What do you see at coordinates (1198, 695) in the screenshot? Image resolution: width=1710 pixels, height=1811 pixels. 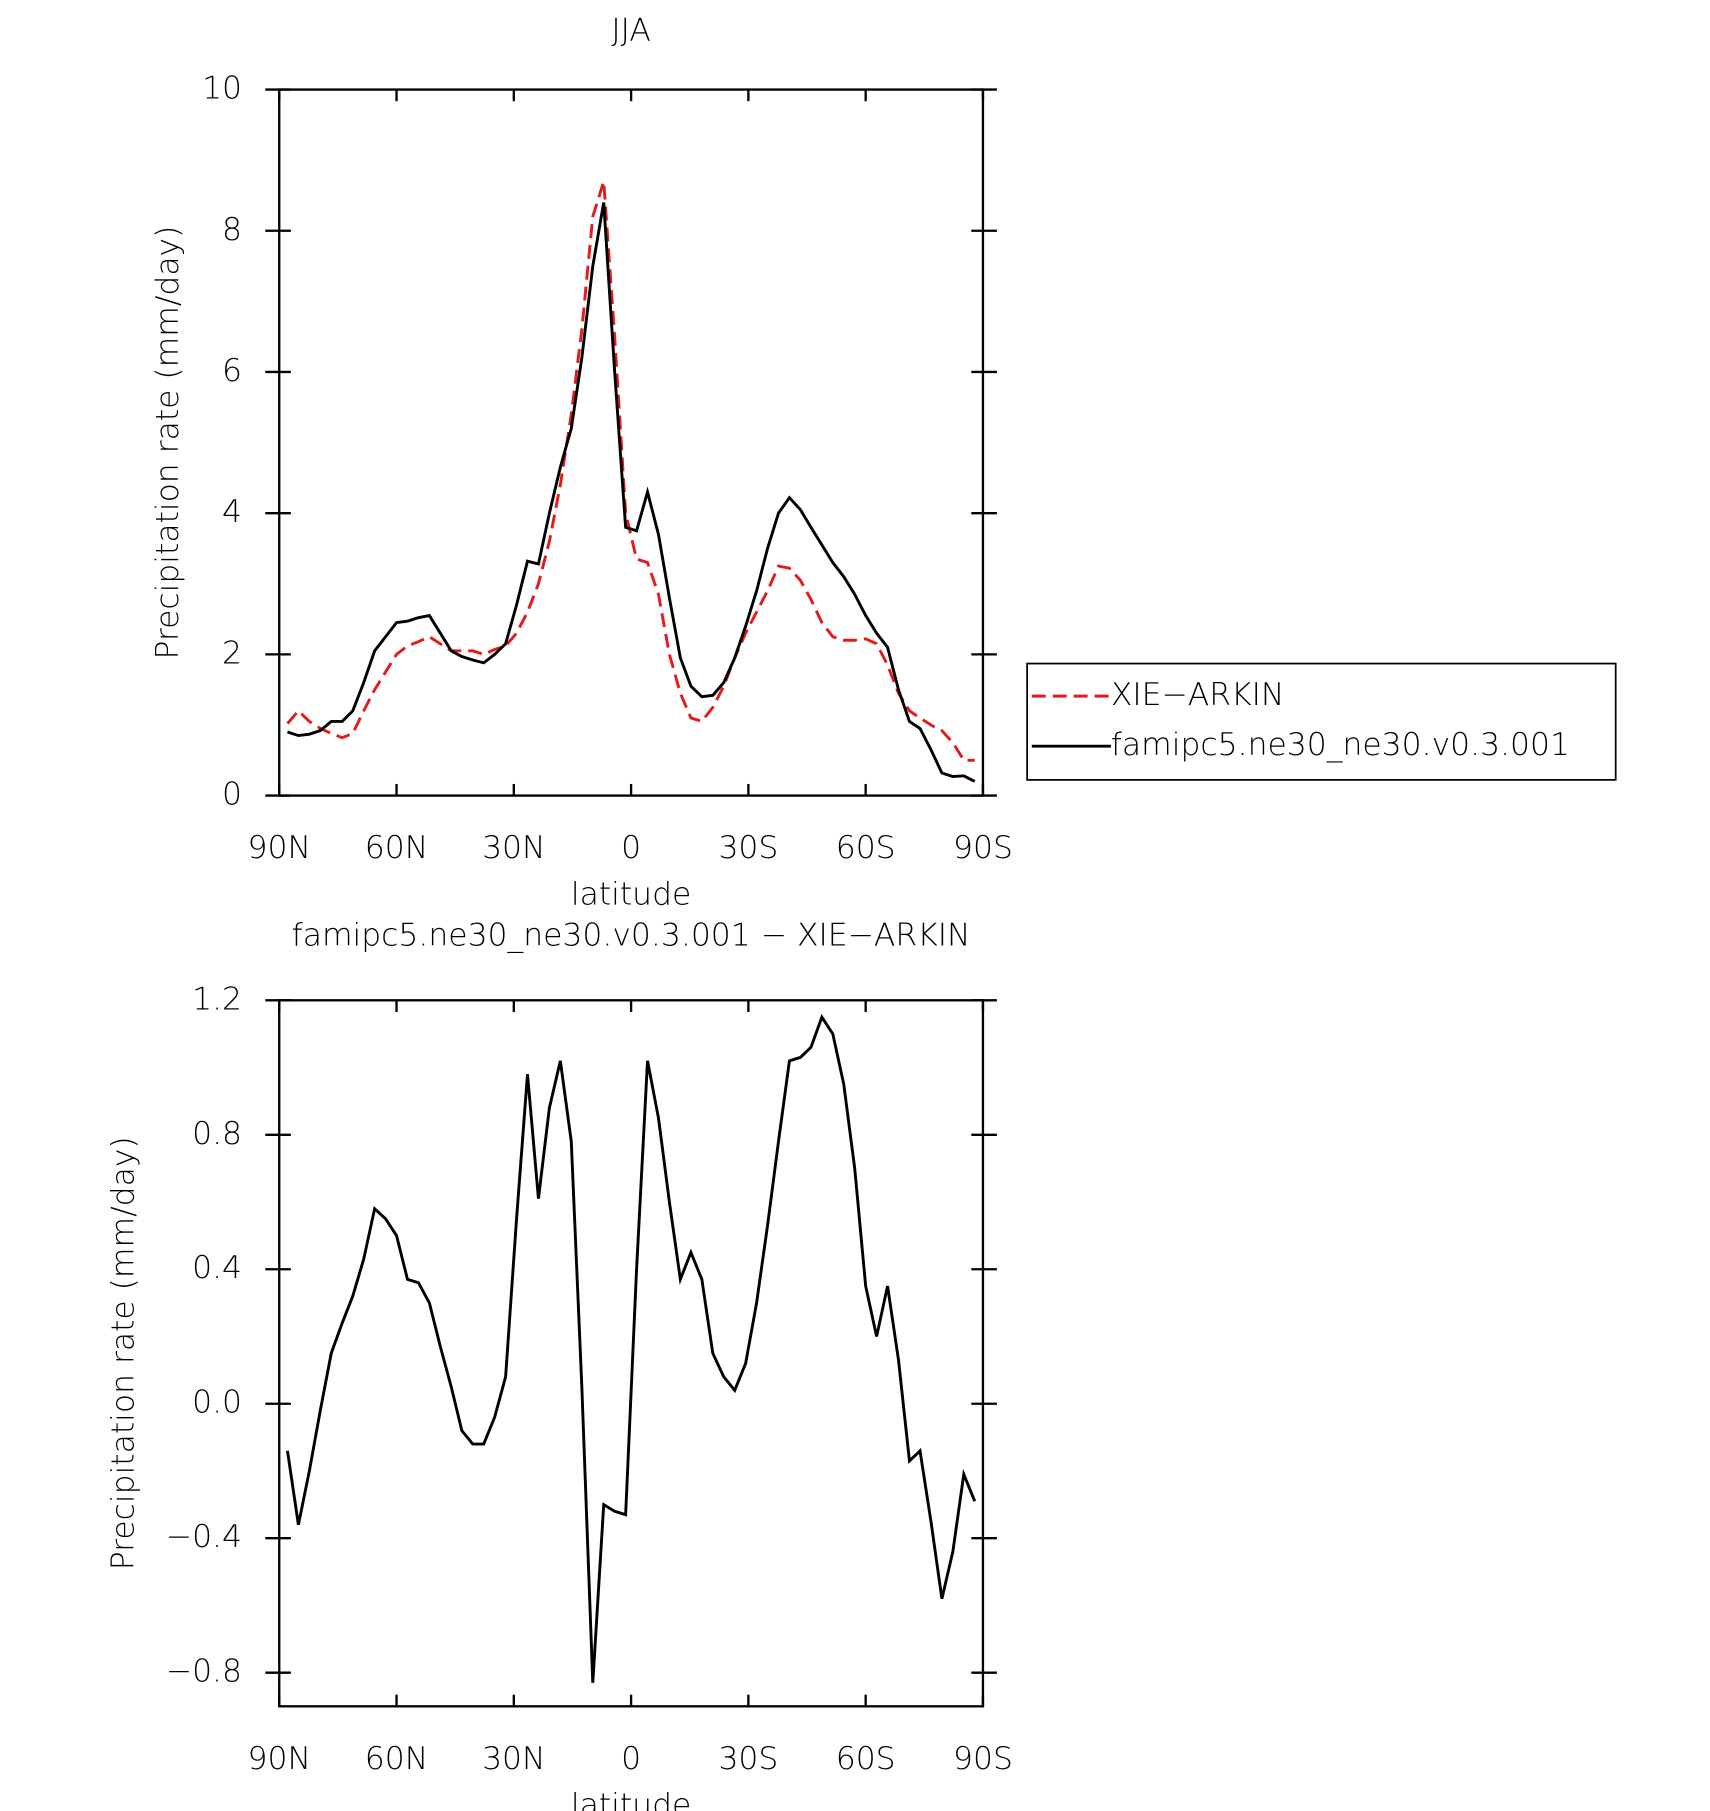 I see `legend-label: XIE−ARKIN` at bounding box center [1198, 695].